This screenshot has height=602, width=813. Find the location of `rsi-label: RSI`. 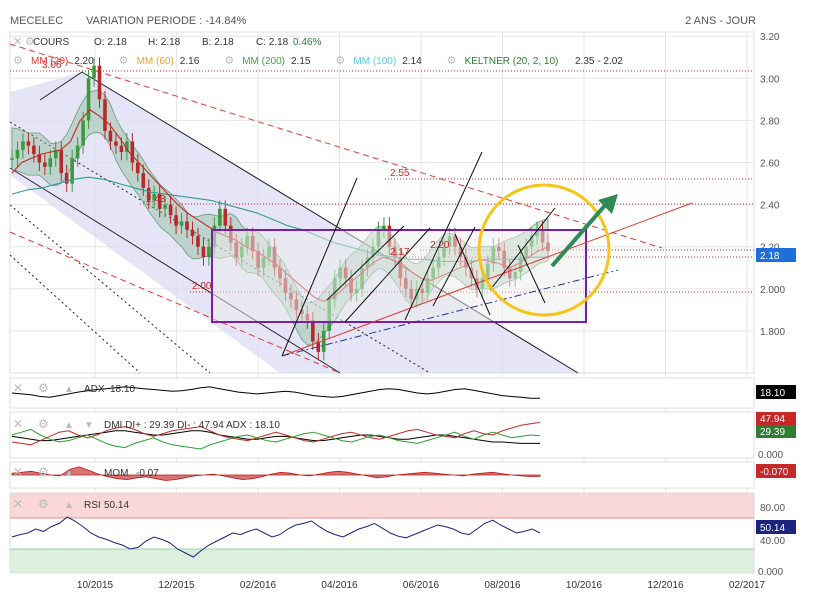

rsi-label: RSI is located at coordinates (92, 505).